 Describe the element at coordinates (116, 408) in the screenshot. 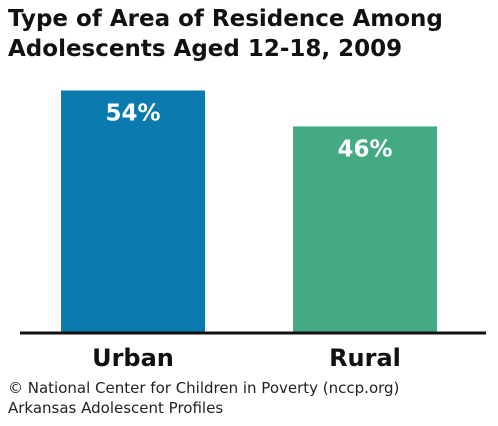

I see `source-publication: Arkansas Adolescent Profiles` at that location.